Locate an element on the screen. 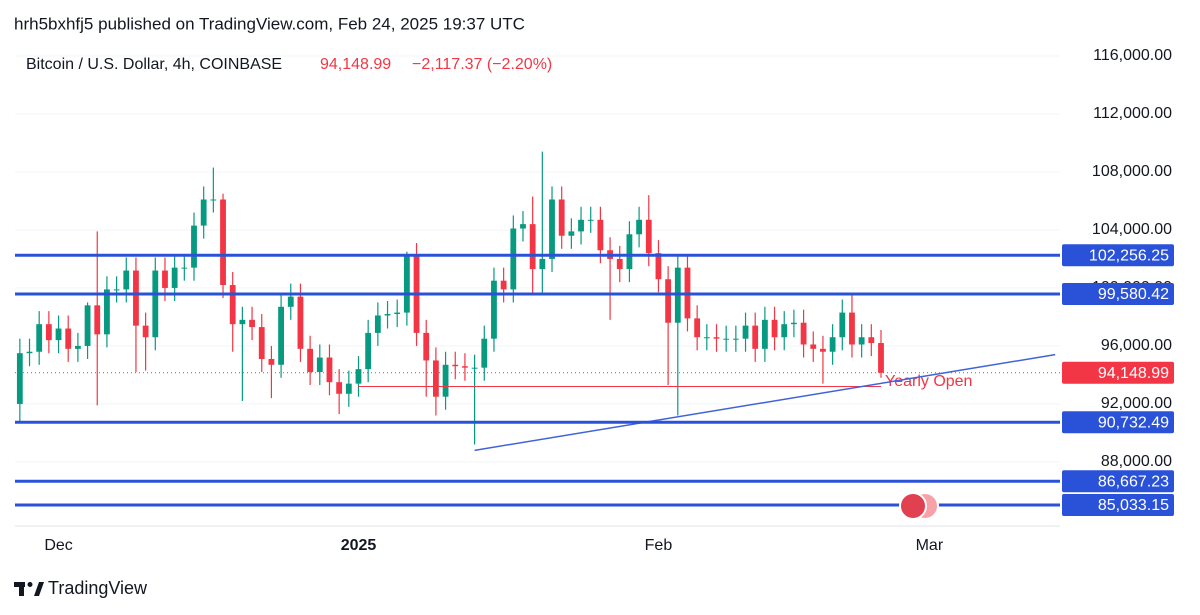  y-tick-label: 116,000.00 is located at coordinates (1132, 55).